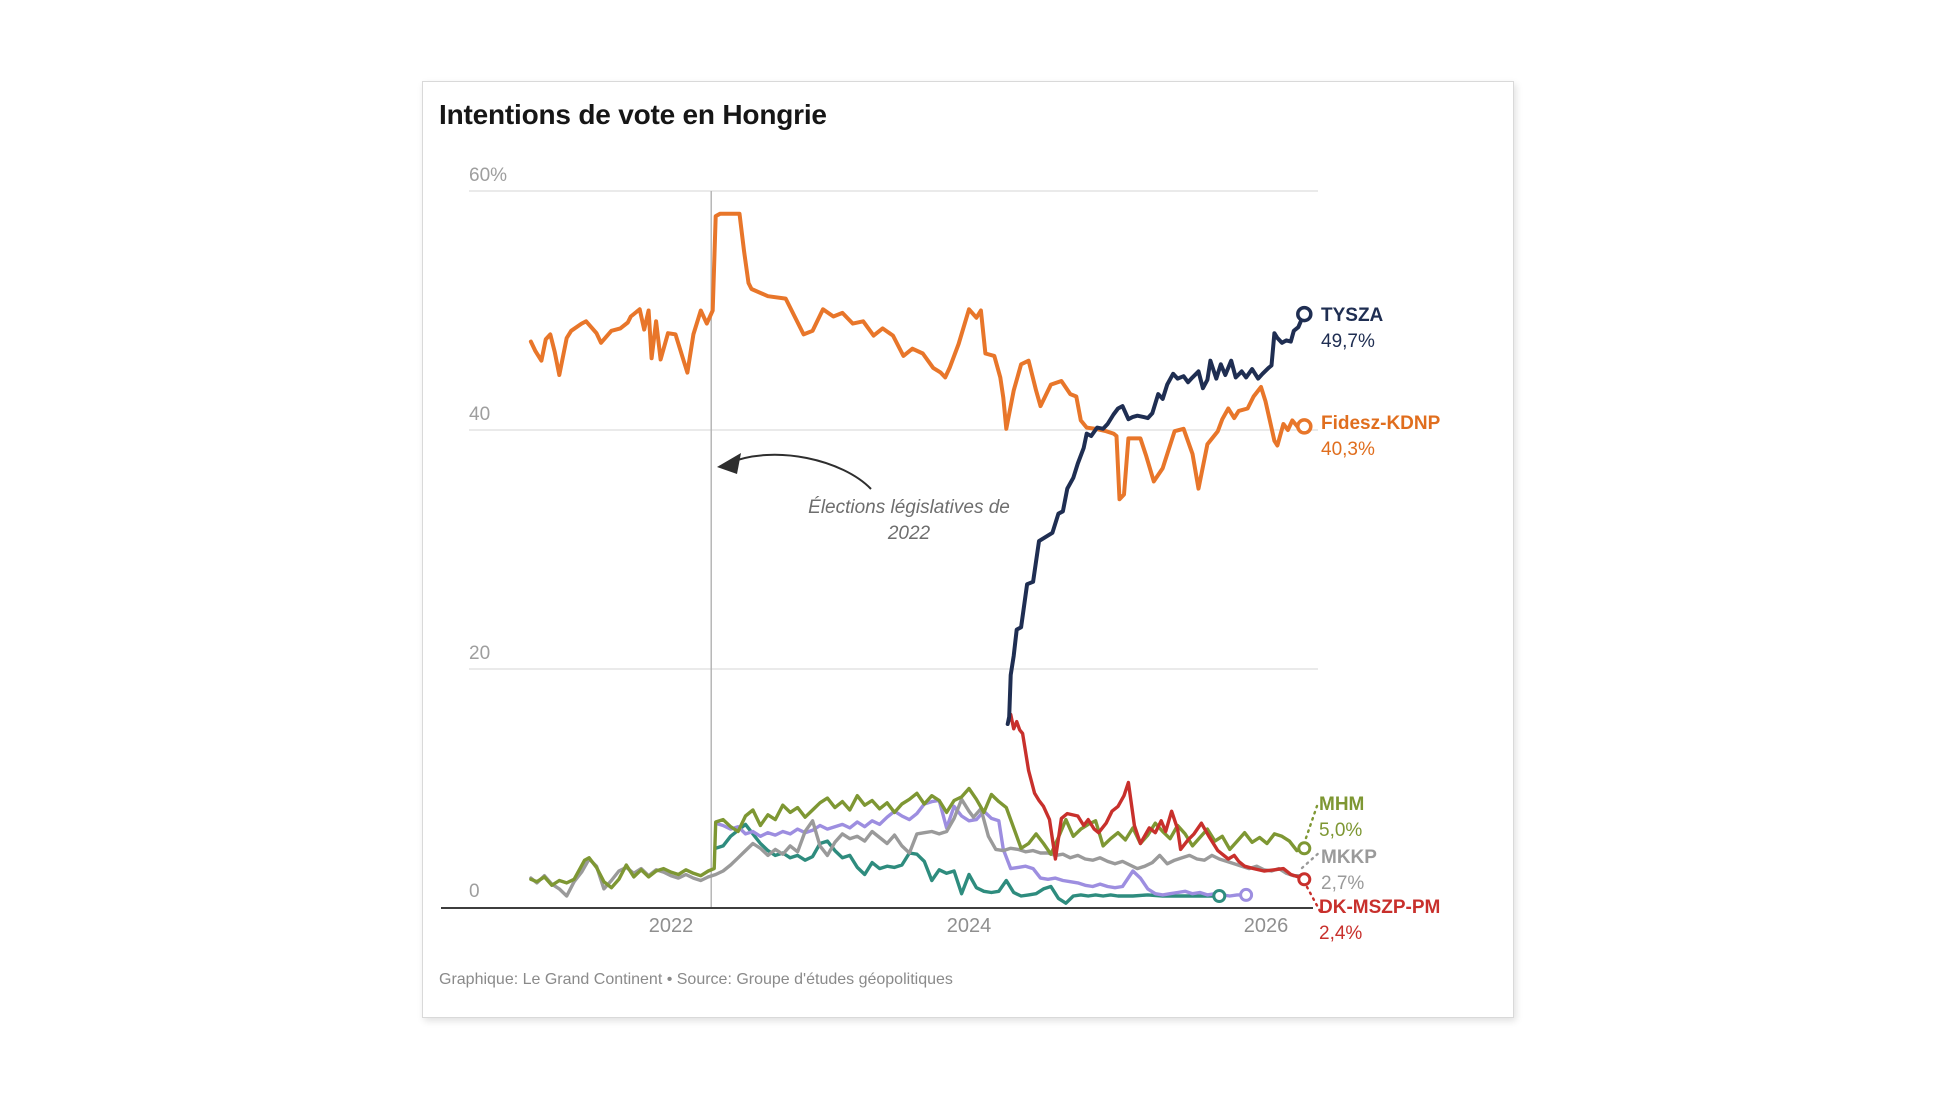  What do you see at coordinates (488, 175) in the screenshot?
I see `y-axis-tick-60: 60%` at bounding box center [488, 175].